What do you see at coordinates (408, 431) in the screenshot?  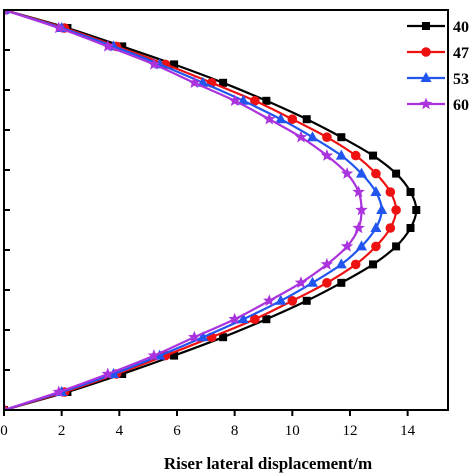 I see `x-tick-label-7: 14` at bounding box center [408, 431].